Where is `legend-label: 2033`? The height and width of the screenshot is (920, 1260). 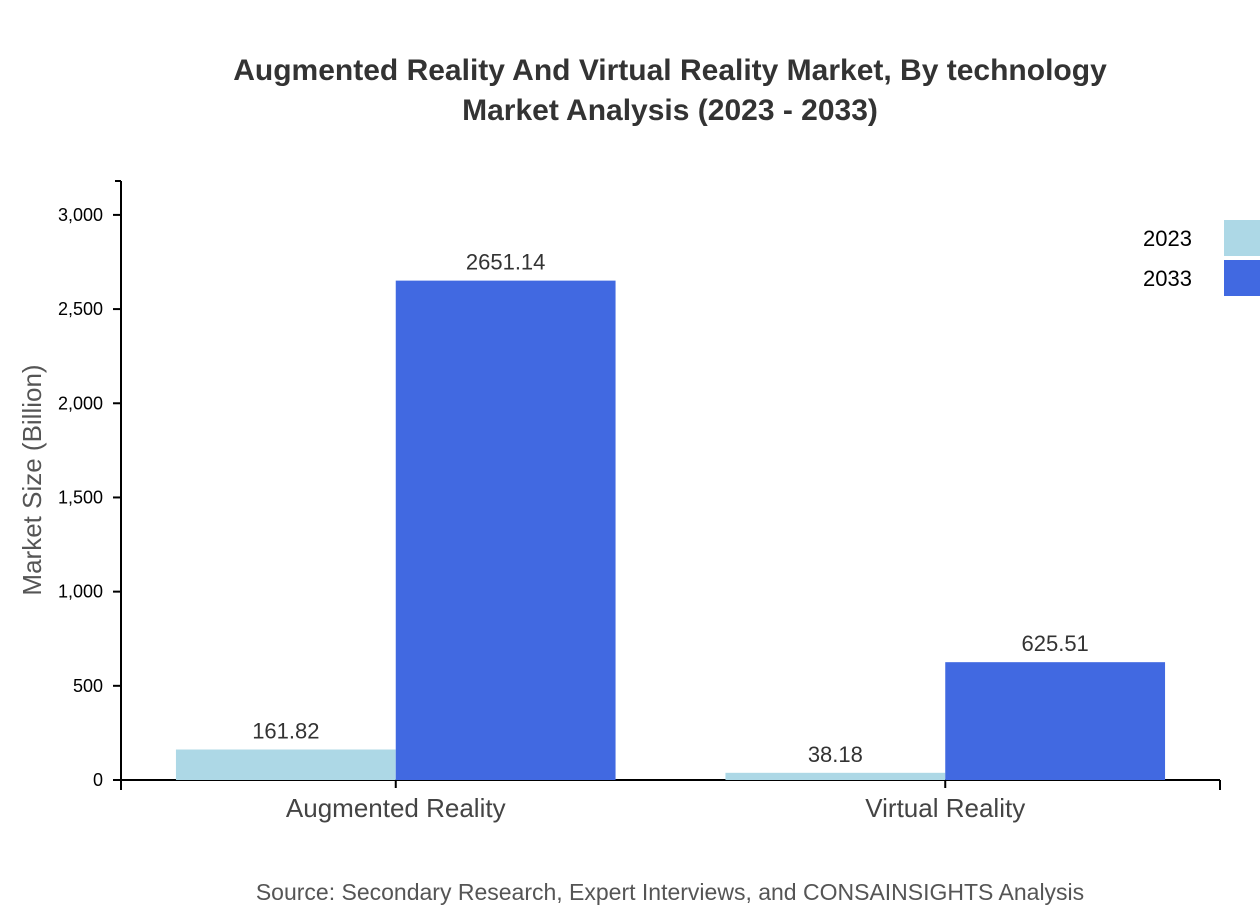
legend-label: 2033 is located at coordinates (1167, 278).